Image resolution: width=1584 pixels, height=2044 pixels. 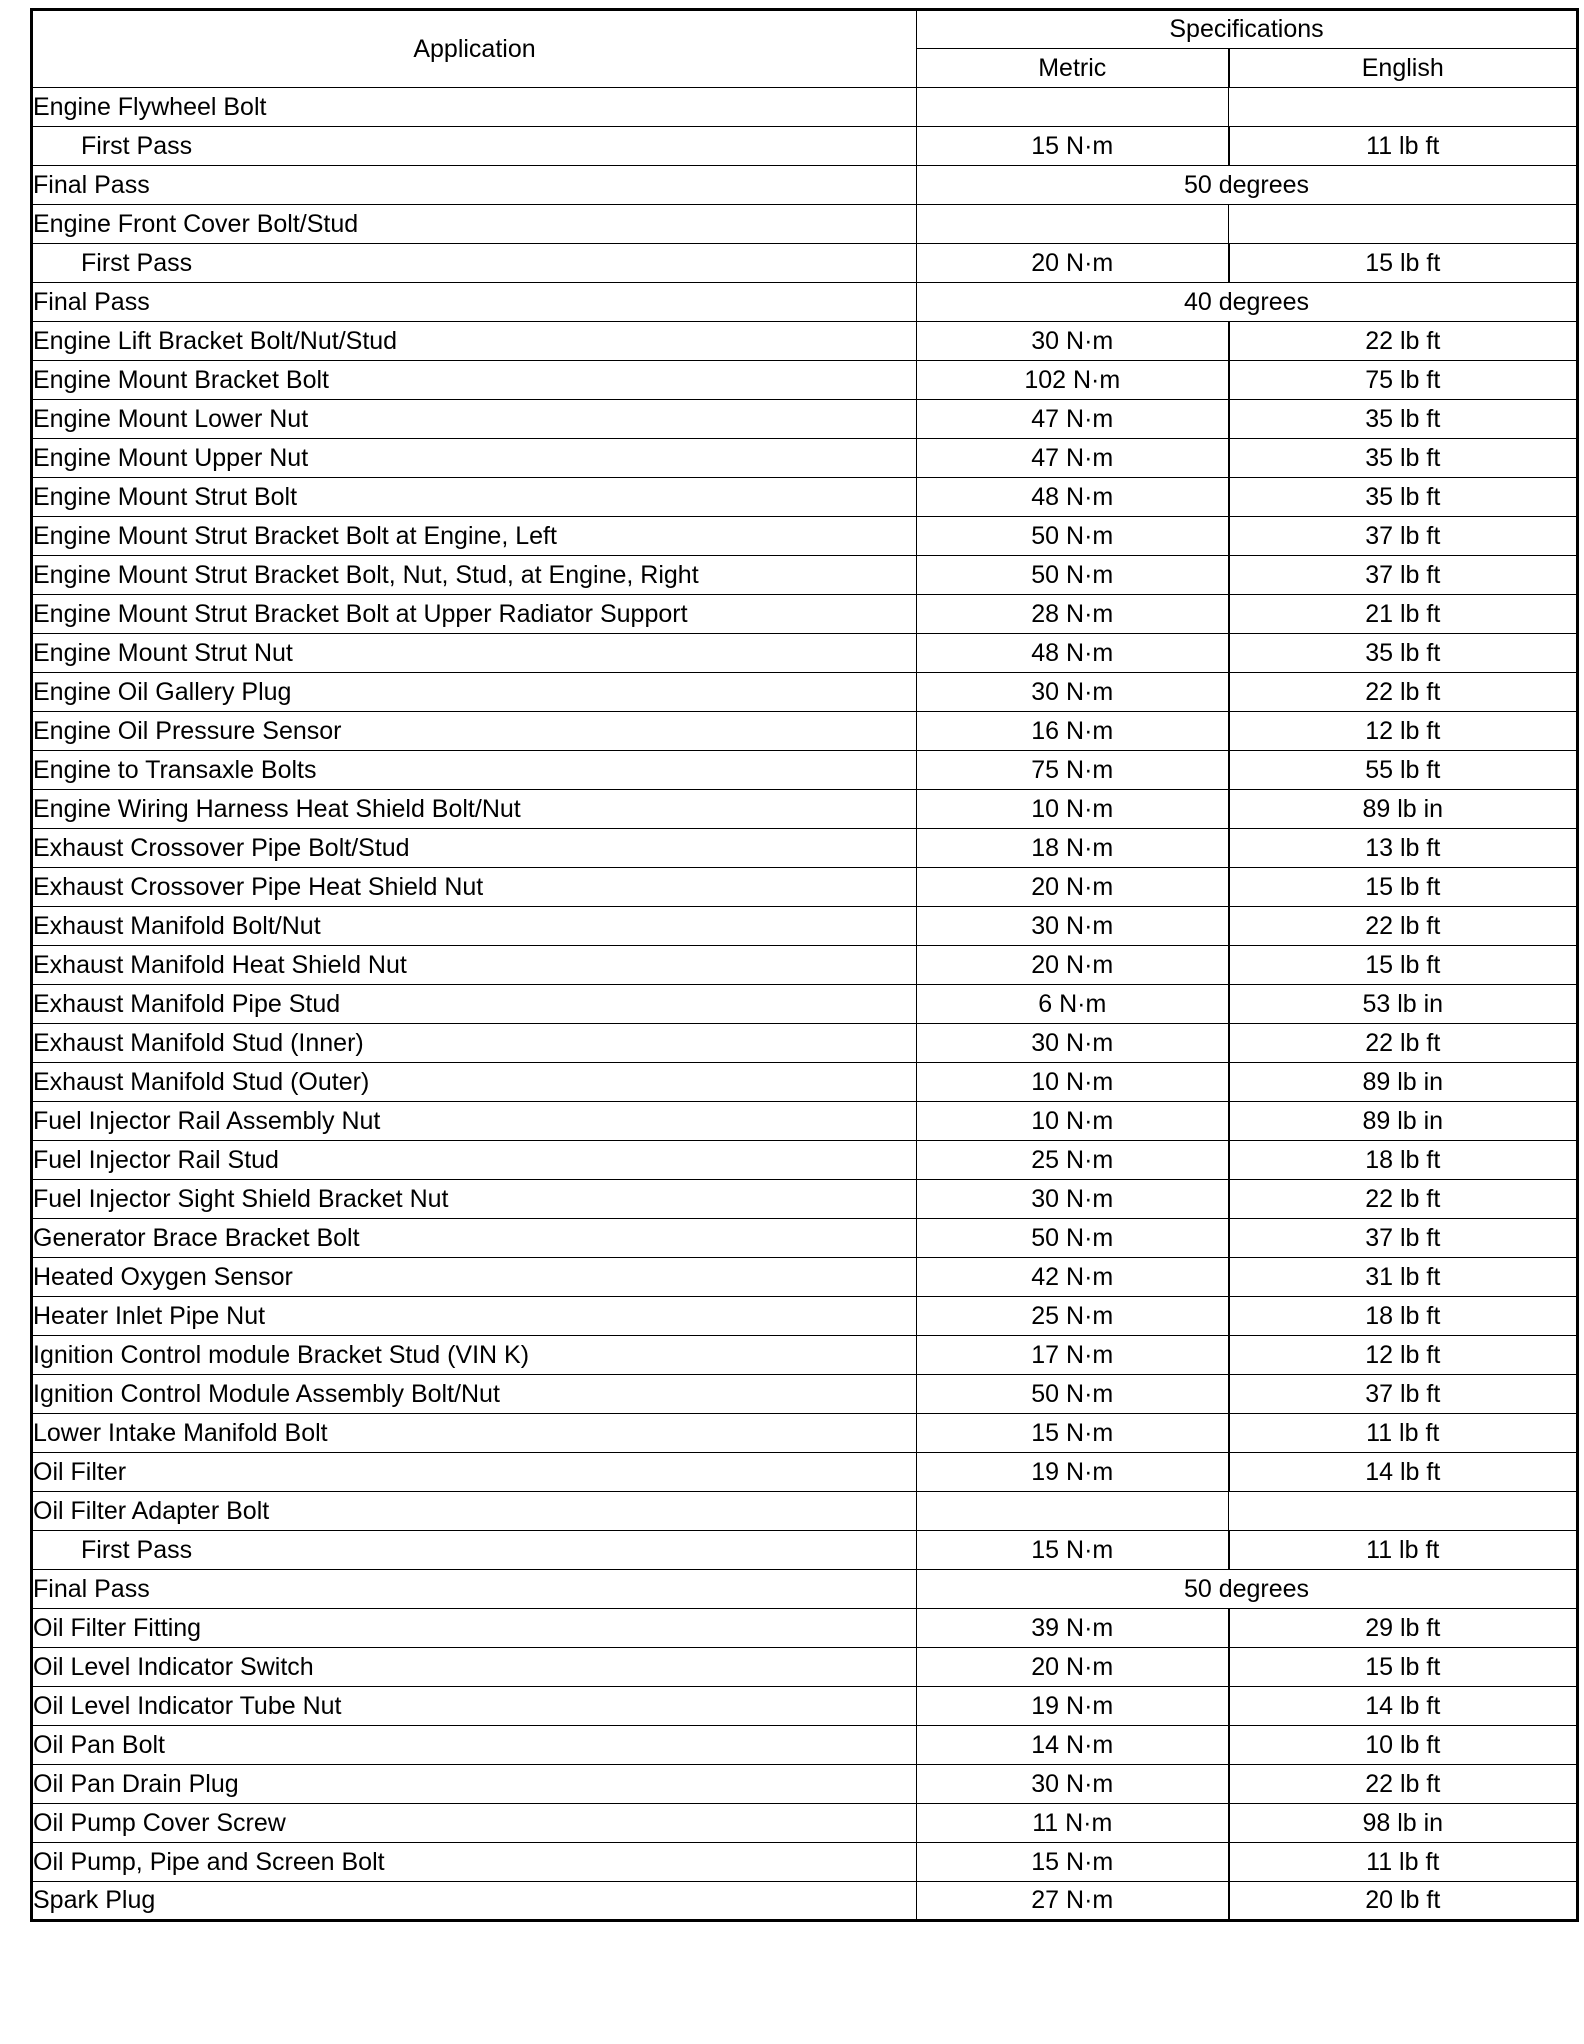 I want to click on cell-application: Engine Flywheel Bolt, so click(x=474, y=107).